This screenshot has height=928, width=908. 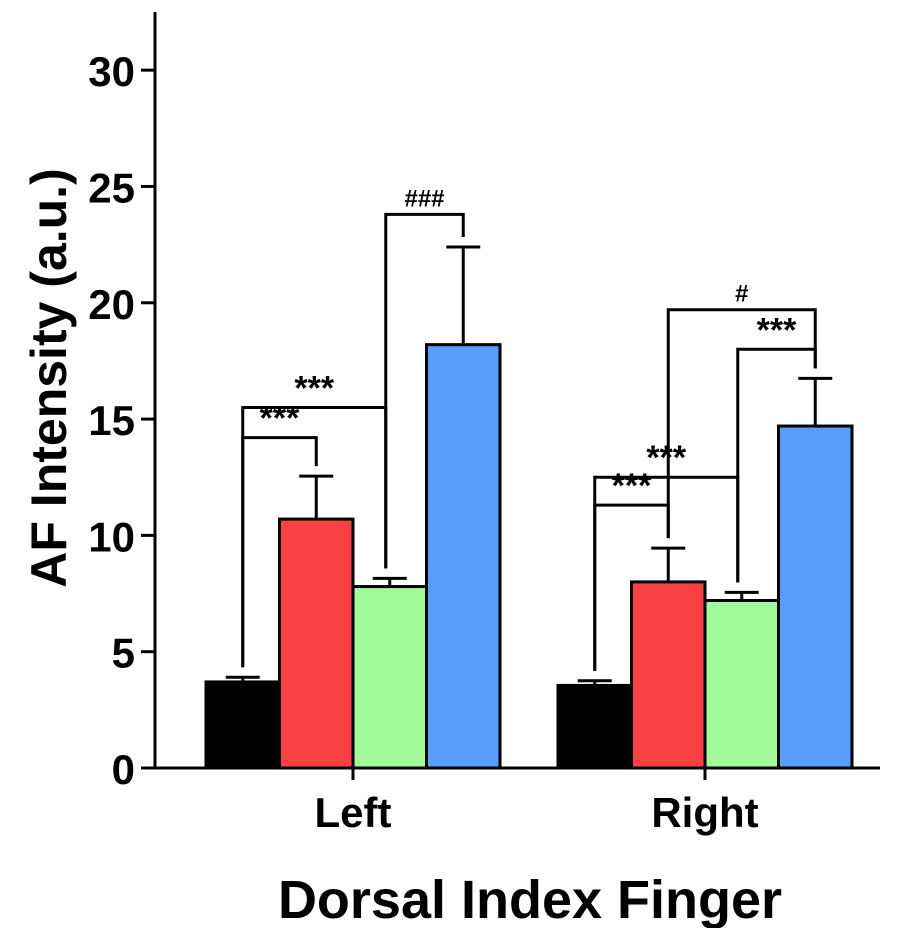 I want to click on x-tick-label: Left, so click(x=353, y=812).